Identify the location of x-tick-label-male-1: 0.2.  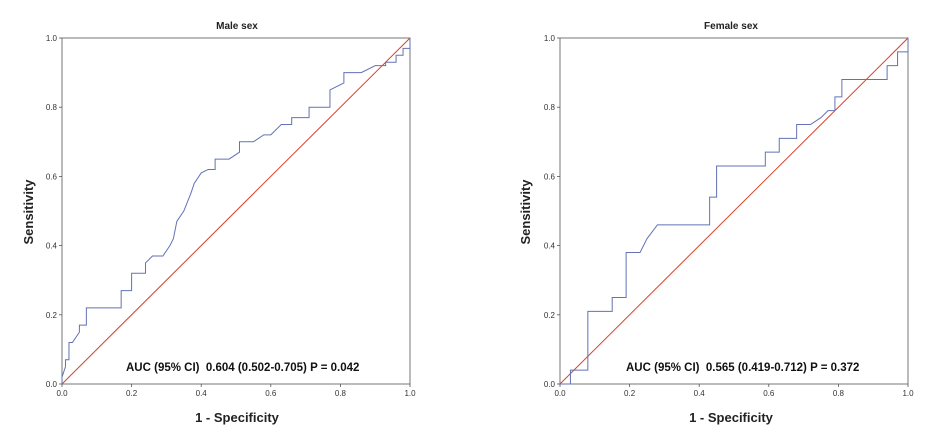
(132, 393).